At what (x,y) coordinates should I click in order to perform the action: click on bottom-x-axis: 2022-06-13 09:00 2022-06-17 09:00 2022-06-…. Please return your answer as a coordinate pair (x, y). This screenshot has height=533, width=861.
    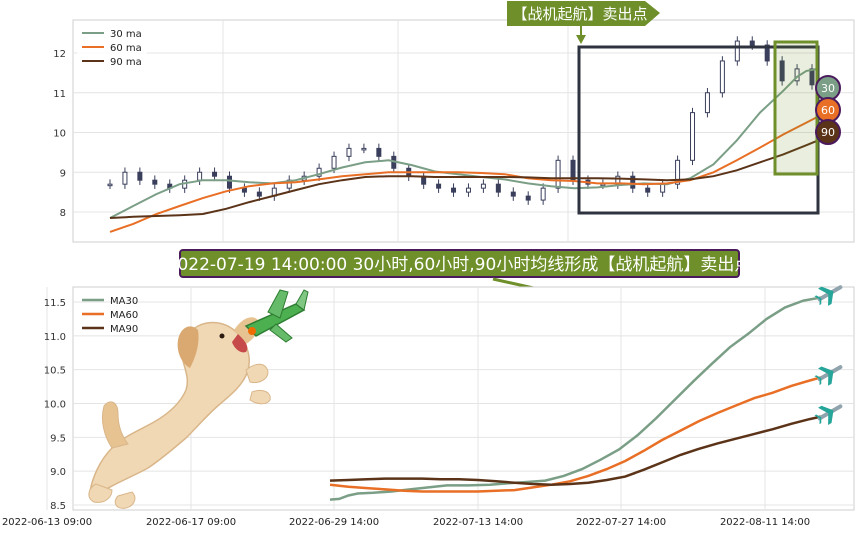
    Looking at the image, I should click on (406, 522).